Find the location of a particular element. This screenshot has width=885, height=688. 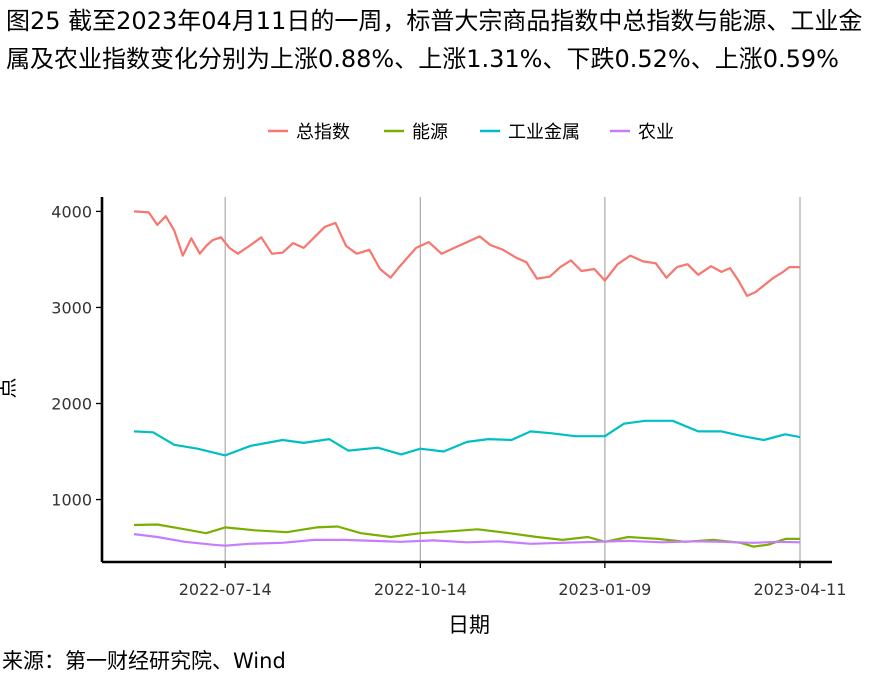

y-tick-label-2: 3000 is located at coordinates (71, 307).